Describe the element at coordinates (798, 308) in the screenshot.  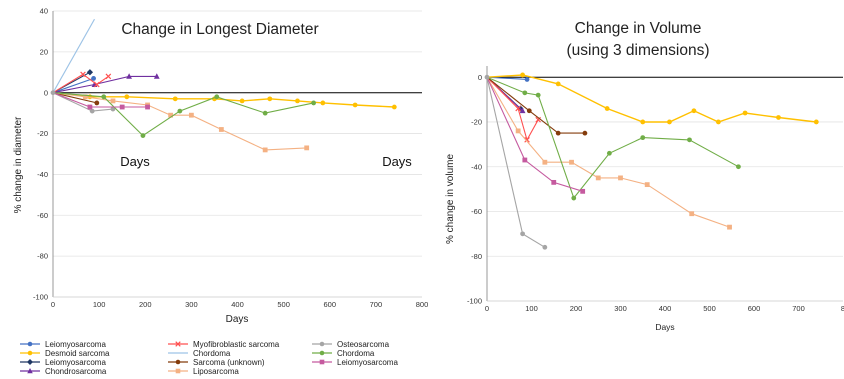
I see `volume-x-tick-label: 700` at that location.